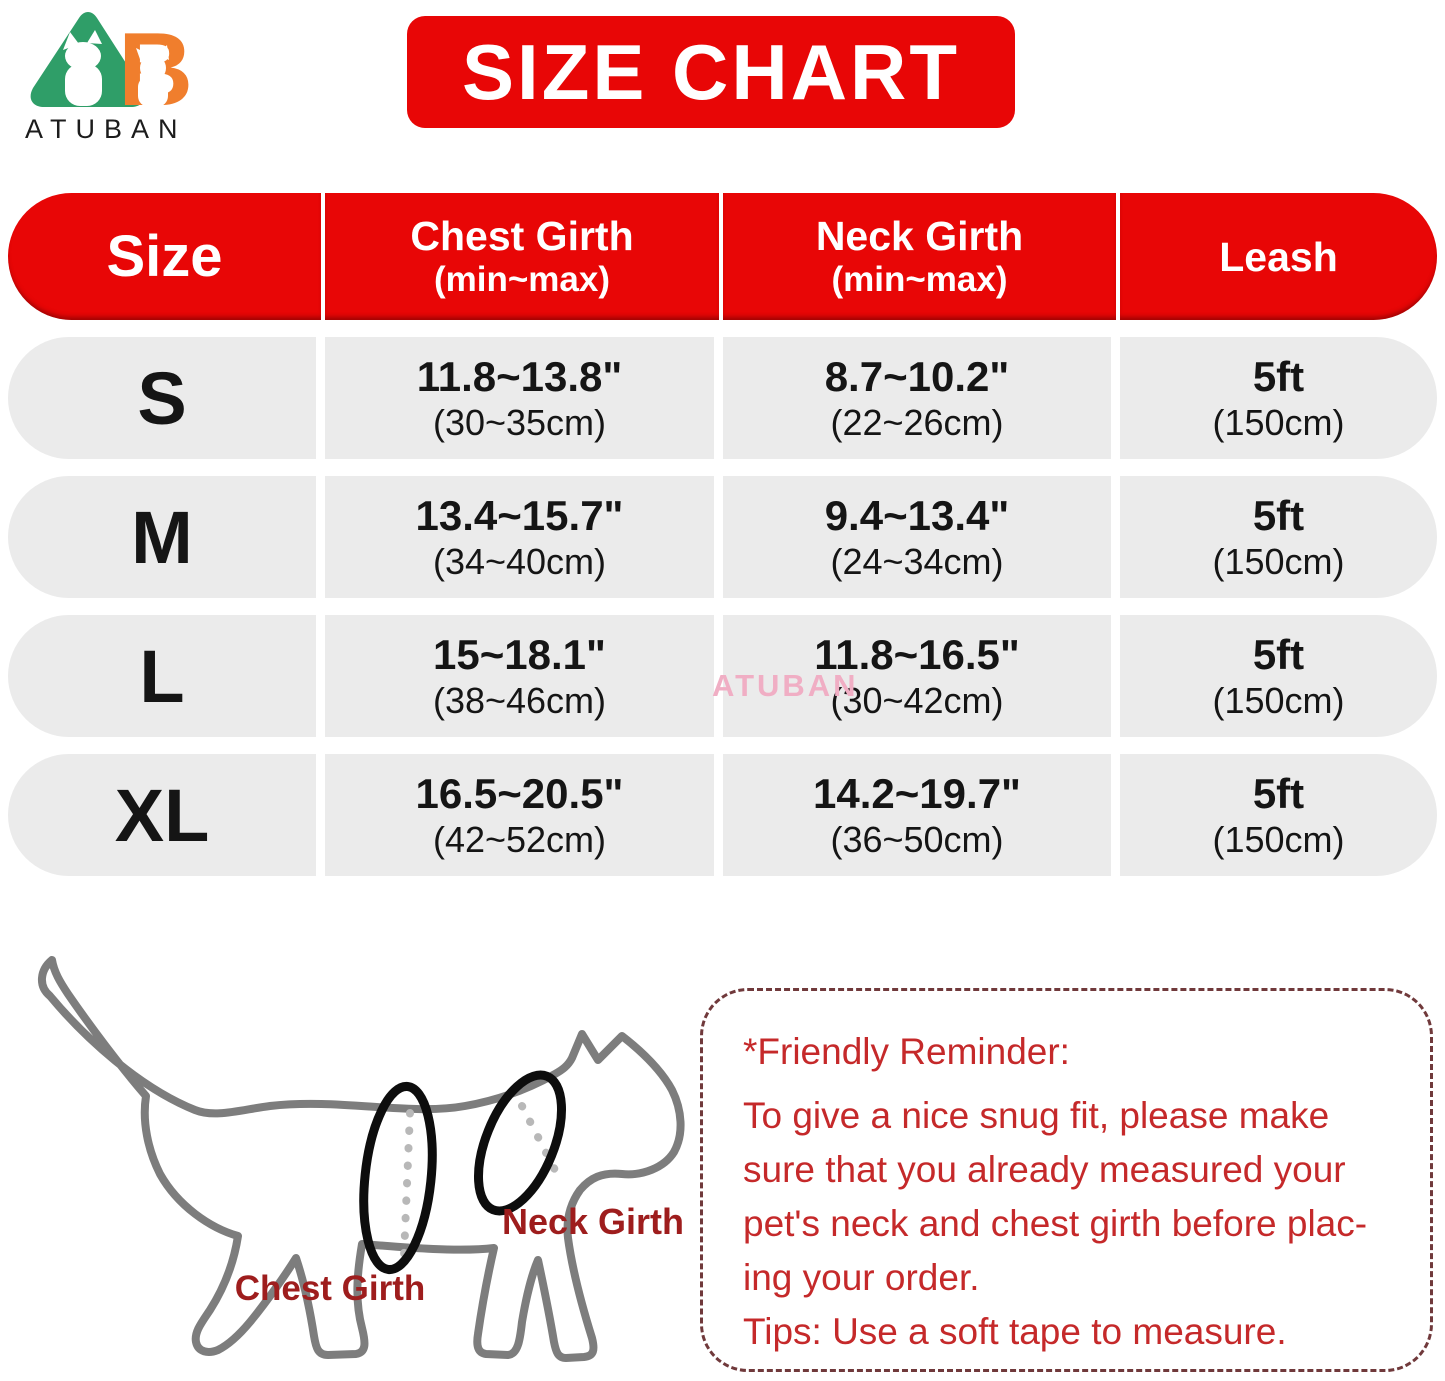 This screenshot has height=1381, width=1445. I want to click on chest-cell: 16.5~20.5" (42~52cm), so click(524, 815).